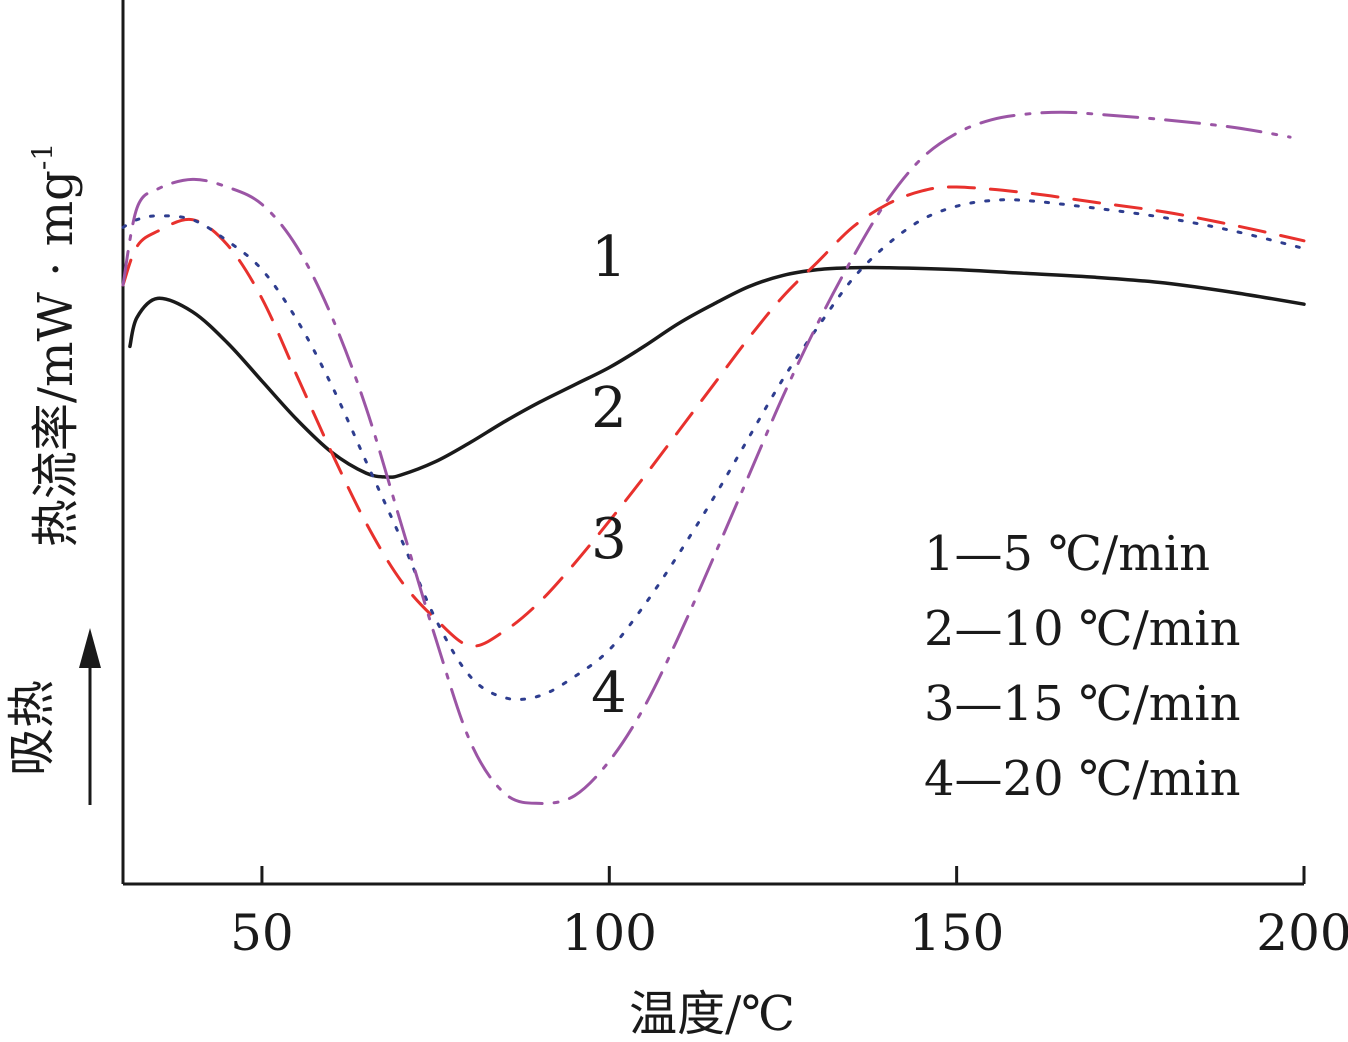  Describe the element at coordinates (609, 693) in the screenshot. I see `curve-label-4: 4` at that location.